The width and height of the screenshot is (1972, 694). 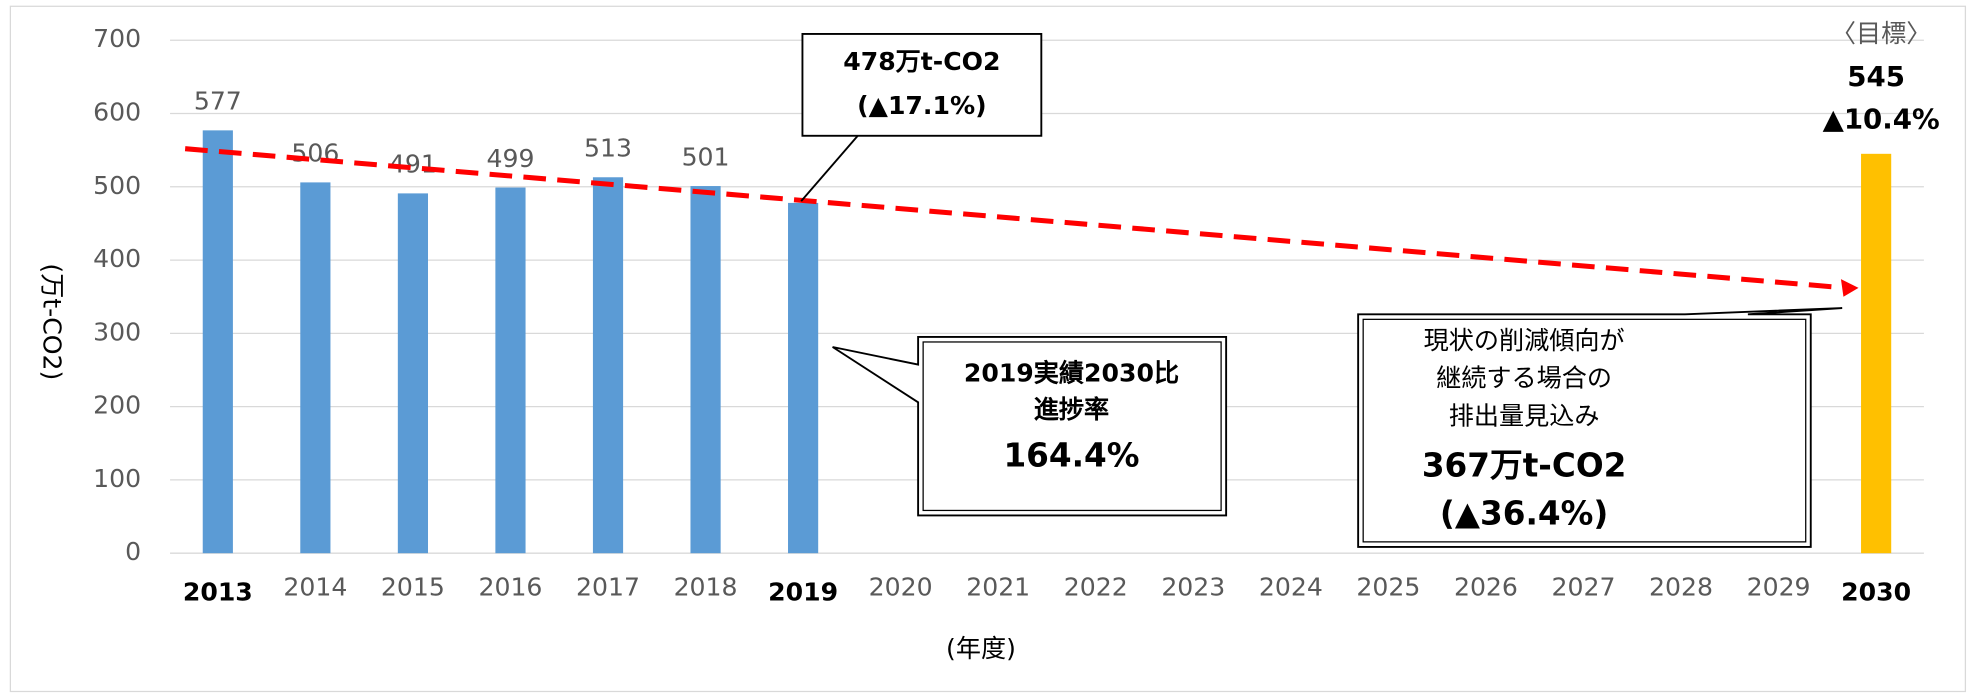 What do you see at coordinates (1881, 33) in the screenshot?
I see `target-label: 〈目標〉` at bounding box center [1881, 33].